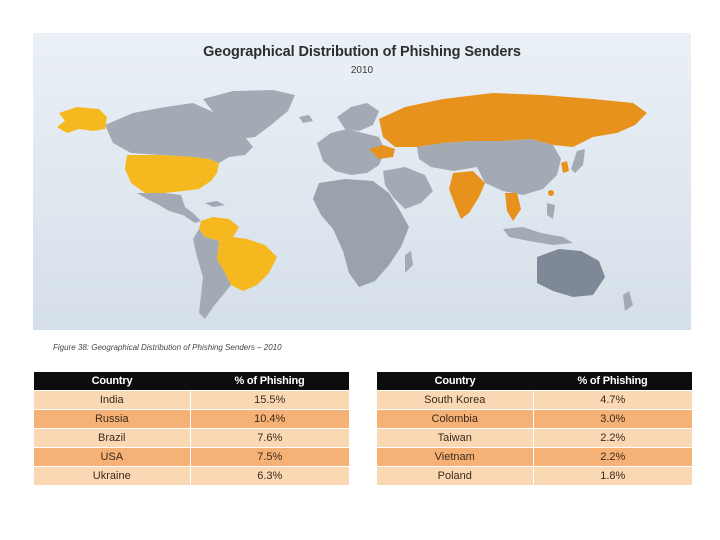 This screenshot has height=540, width=720. What do you see at coordinates (451, 156) in the screenshot?
I see `central-asia` at bounding box center [451, 156].